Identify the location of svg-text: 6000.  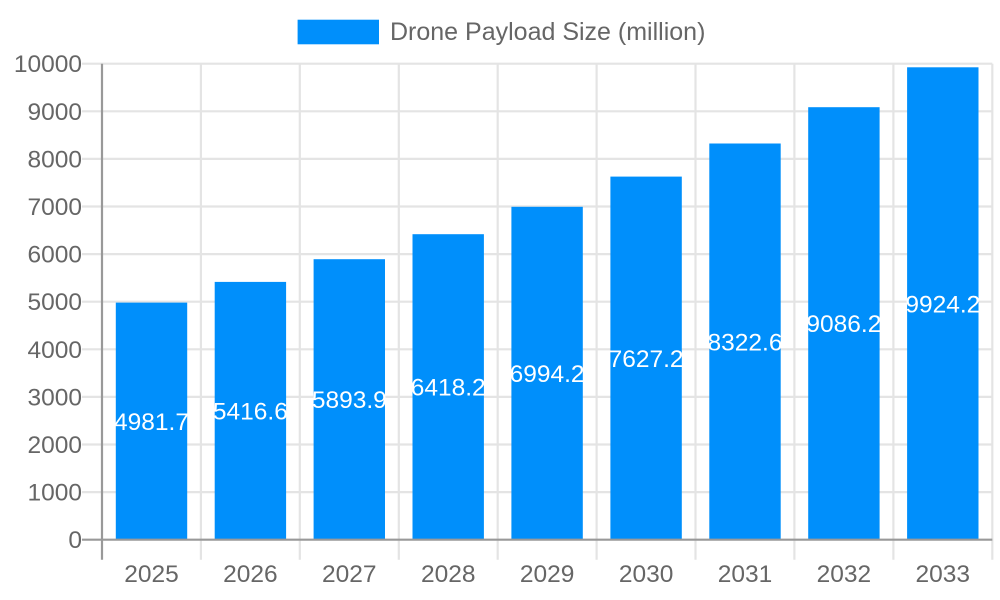
(54, 255).